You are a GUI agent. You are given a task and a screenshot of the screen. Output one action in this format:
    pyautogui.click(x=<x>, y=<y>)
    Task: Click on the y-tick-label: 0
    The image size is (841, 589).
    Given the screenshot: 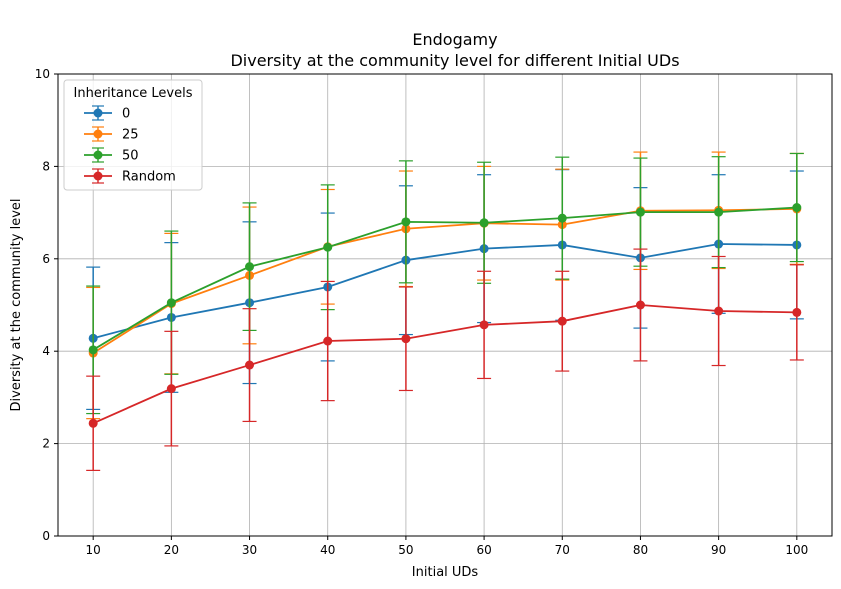 What is the action you would take?
    pyautogui.click(x=46, y=536)
    